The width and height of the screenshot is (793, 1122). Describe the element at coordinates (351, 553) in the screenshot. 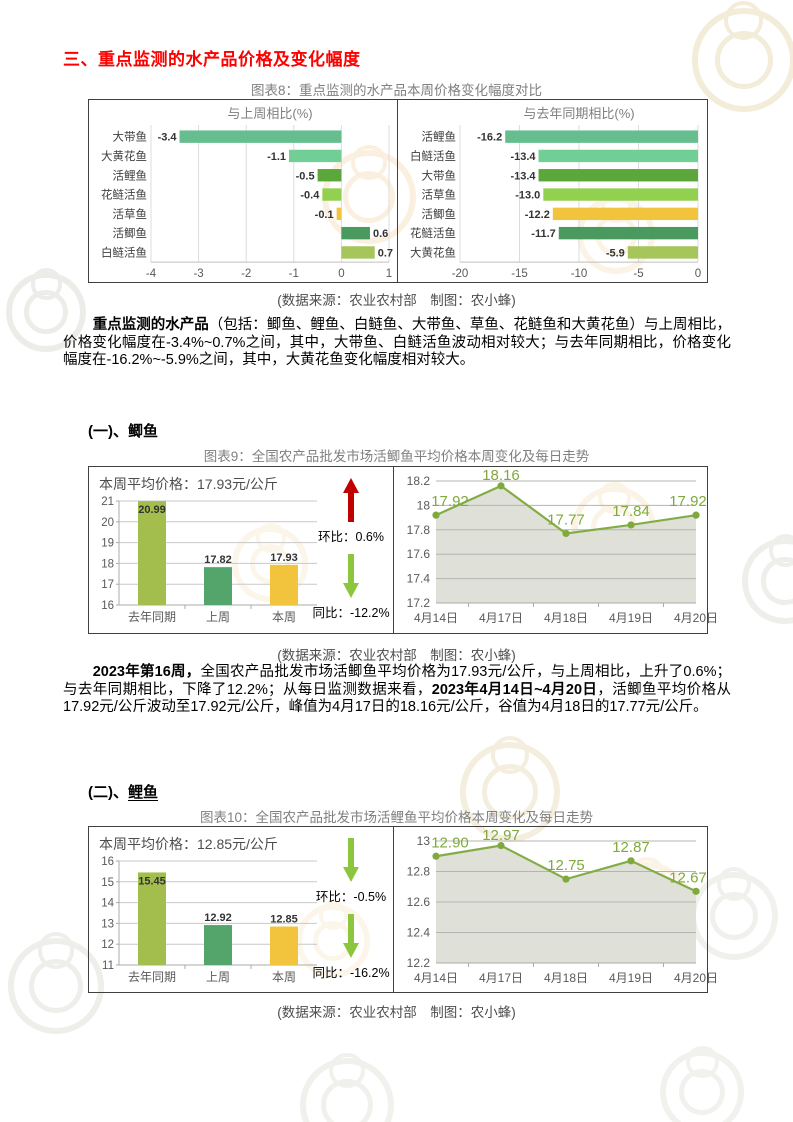

I see `figure9-indicators: 环比：0.6% 同比：-12.2%` at that location.